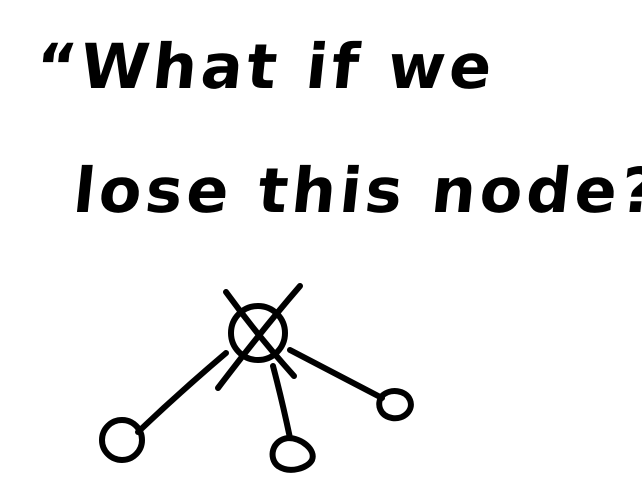 The image size is (642, 501). I want to click on right-child-node-circle-icon, so click(395, 405).